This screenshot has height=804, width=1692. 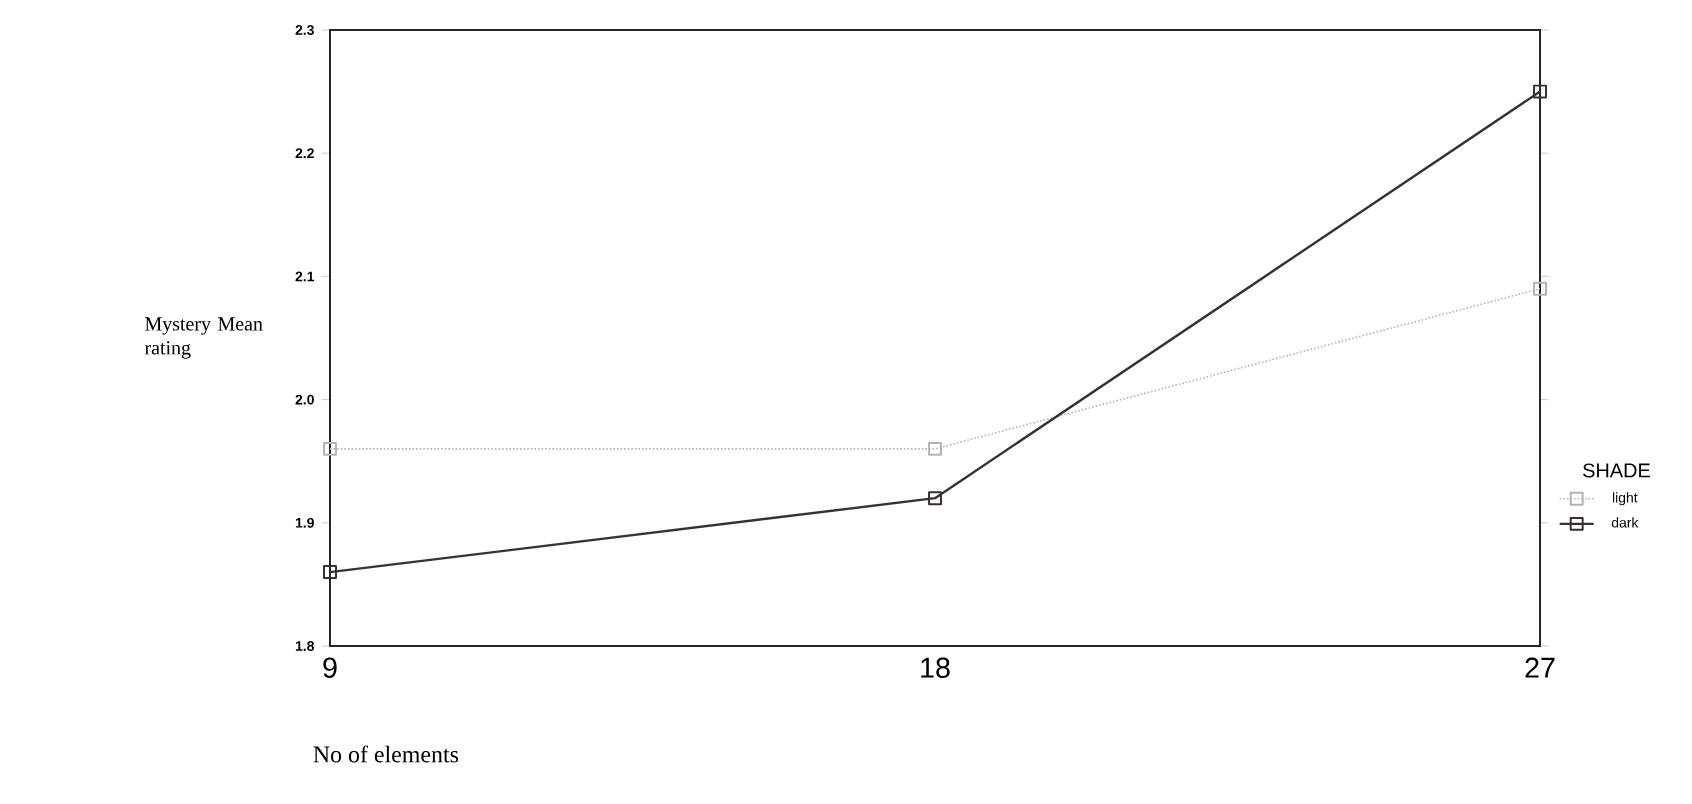 I want to click on x-tick-label: 18, so click(x=935, y=667).